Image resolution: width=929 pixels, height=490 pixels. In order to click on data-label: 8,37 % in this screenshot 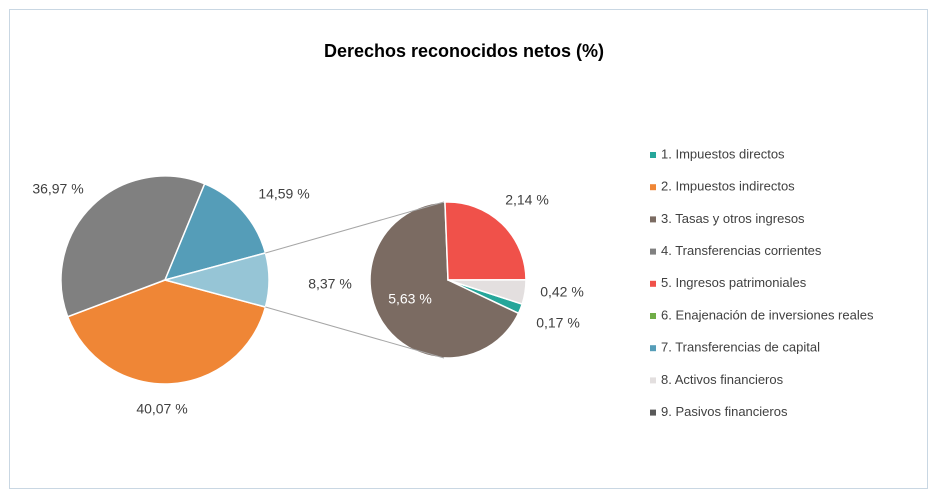, I will do `click(330, 284)`.